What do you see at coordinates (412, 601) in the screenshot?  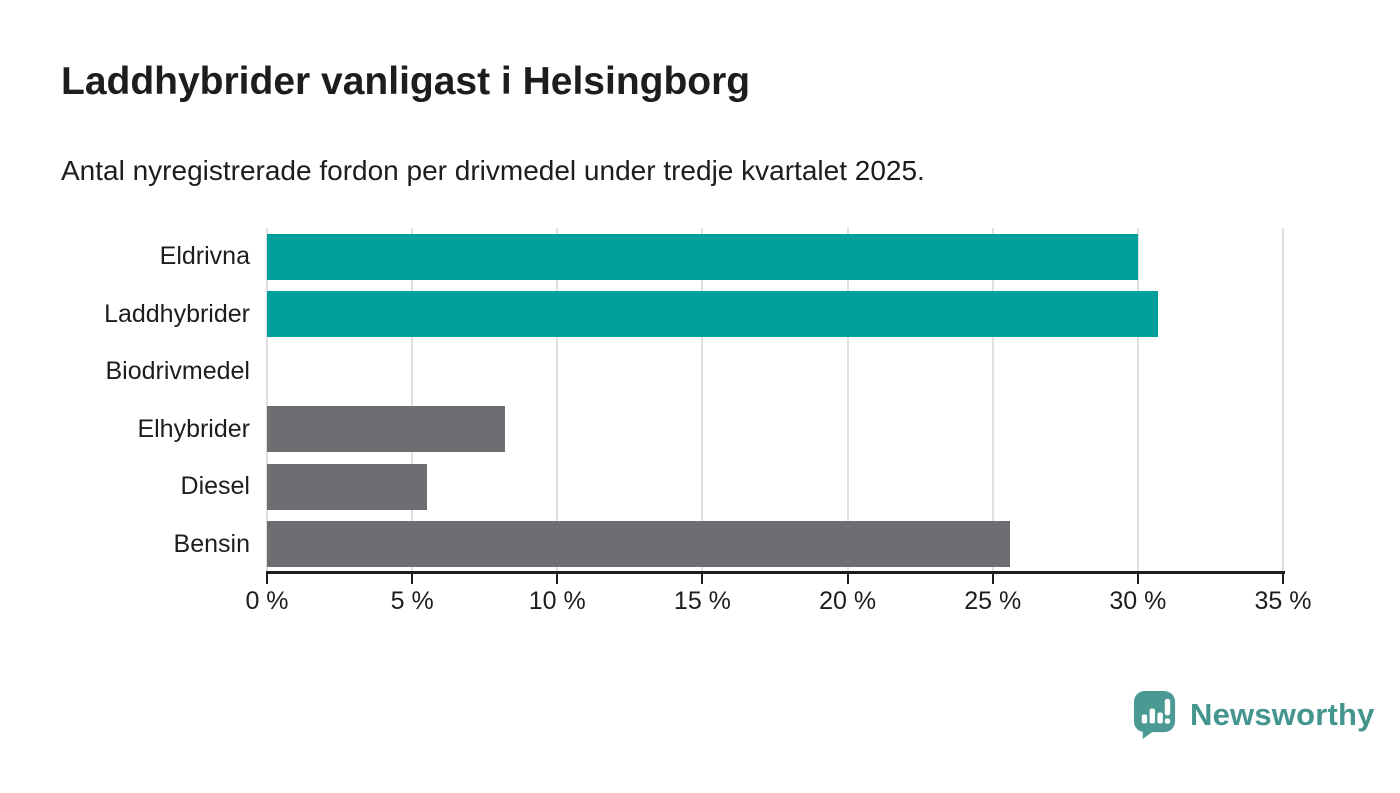 I see `axis-tick-label: 5 %` at bounding box center [412, 601].